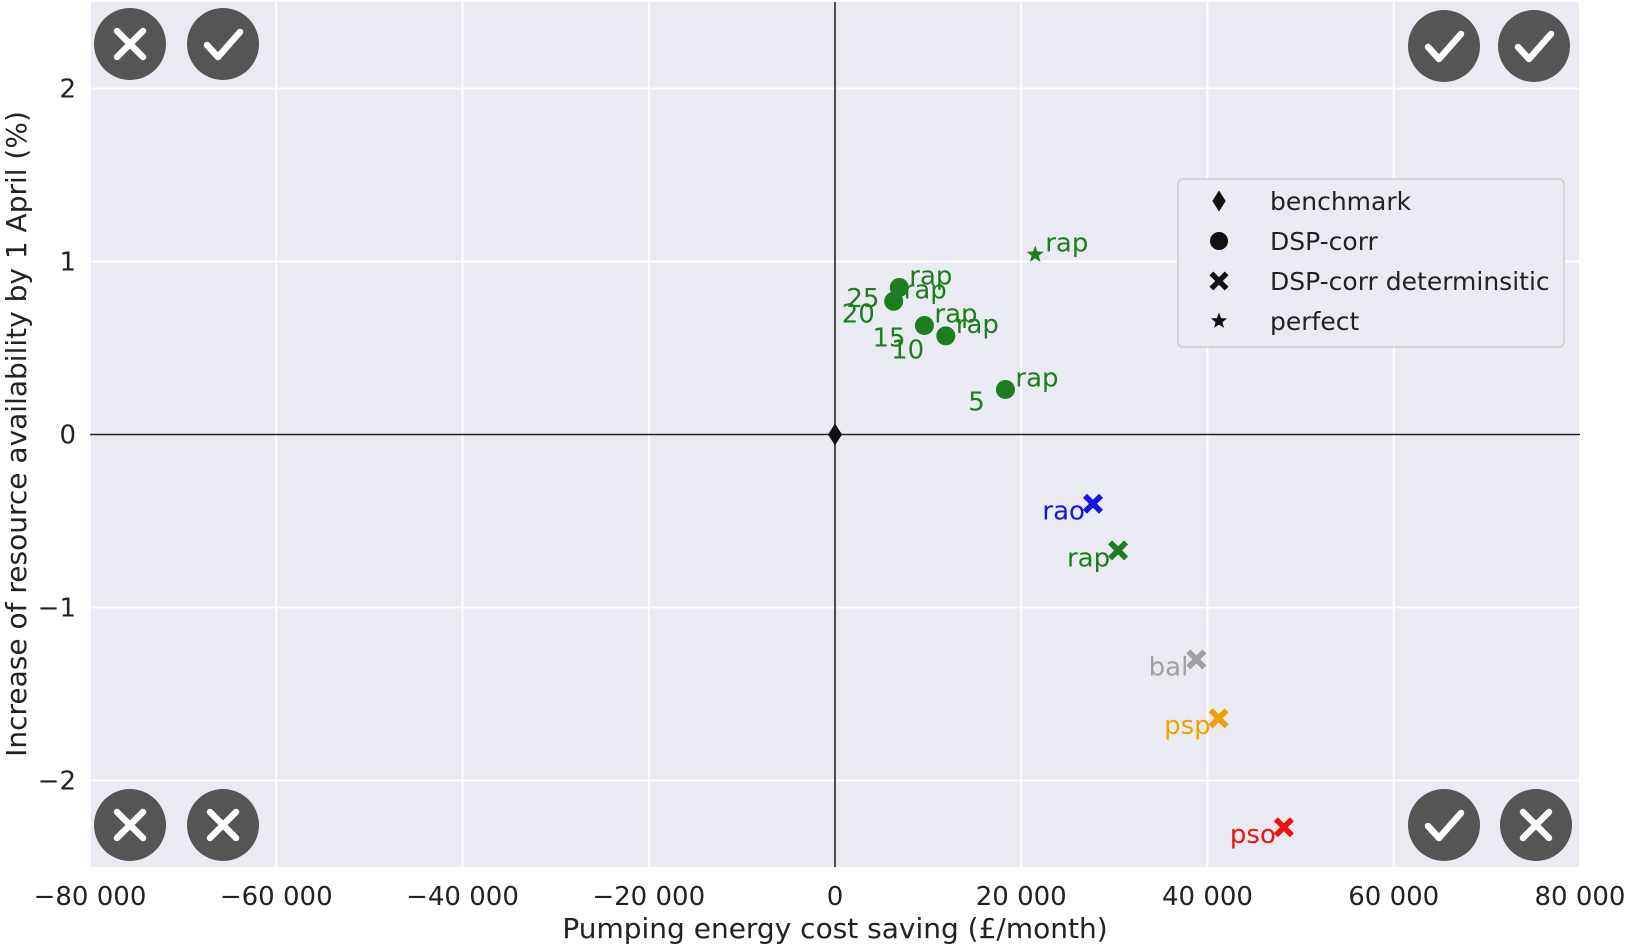  Describe the element at coordinates (1410, 281) in the screenshot. I see `legend-label: DSP-corr determinsitic` at that location.